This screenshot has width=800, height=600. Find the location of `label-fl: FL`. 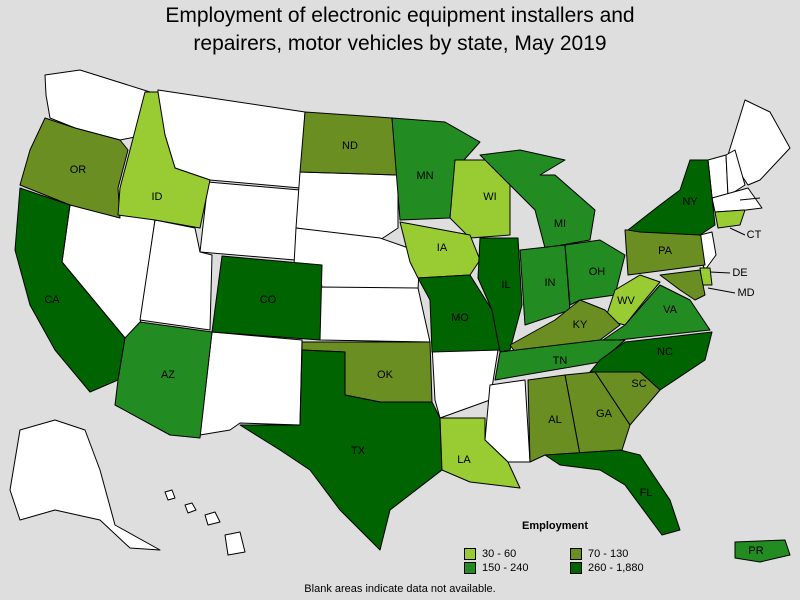

label-fl: FL is located at coordinates (646, 493).